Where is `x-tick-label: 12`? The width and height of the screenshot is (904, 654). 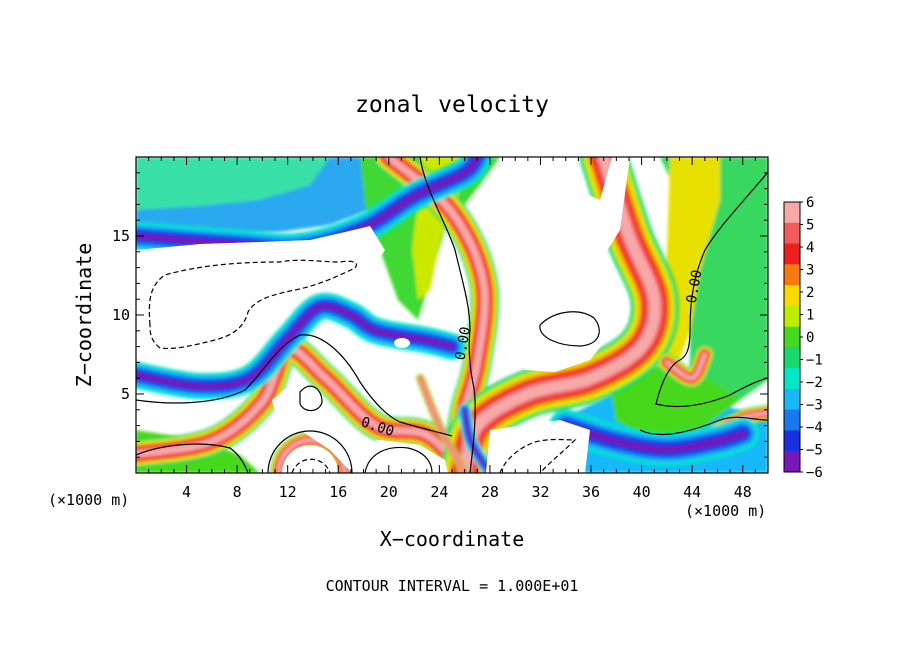 x-tick-label: 12 is located at coordinates (288, 492).